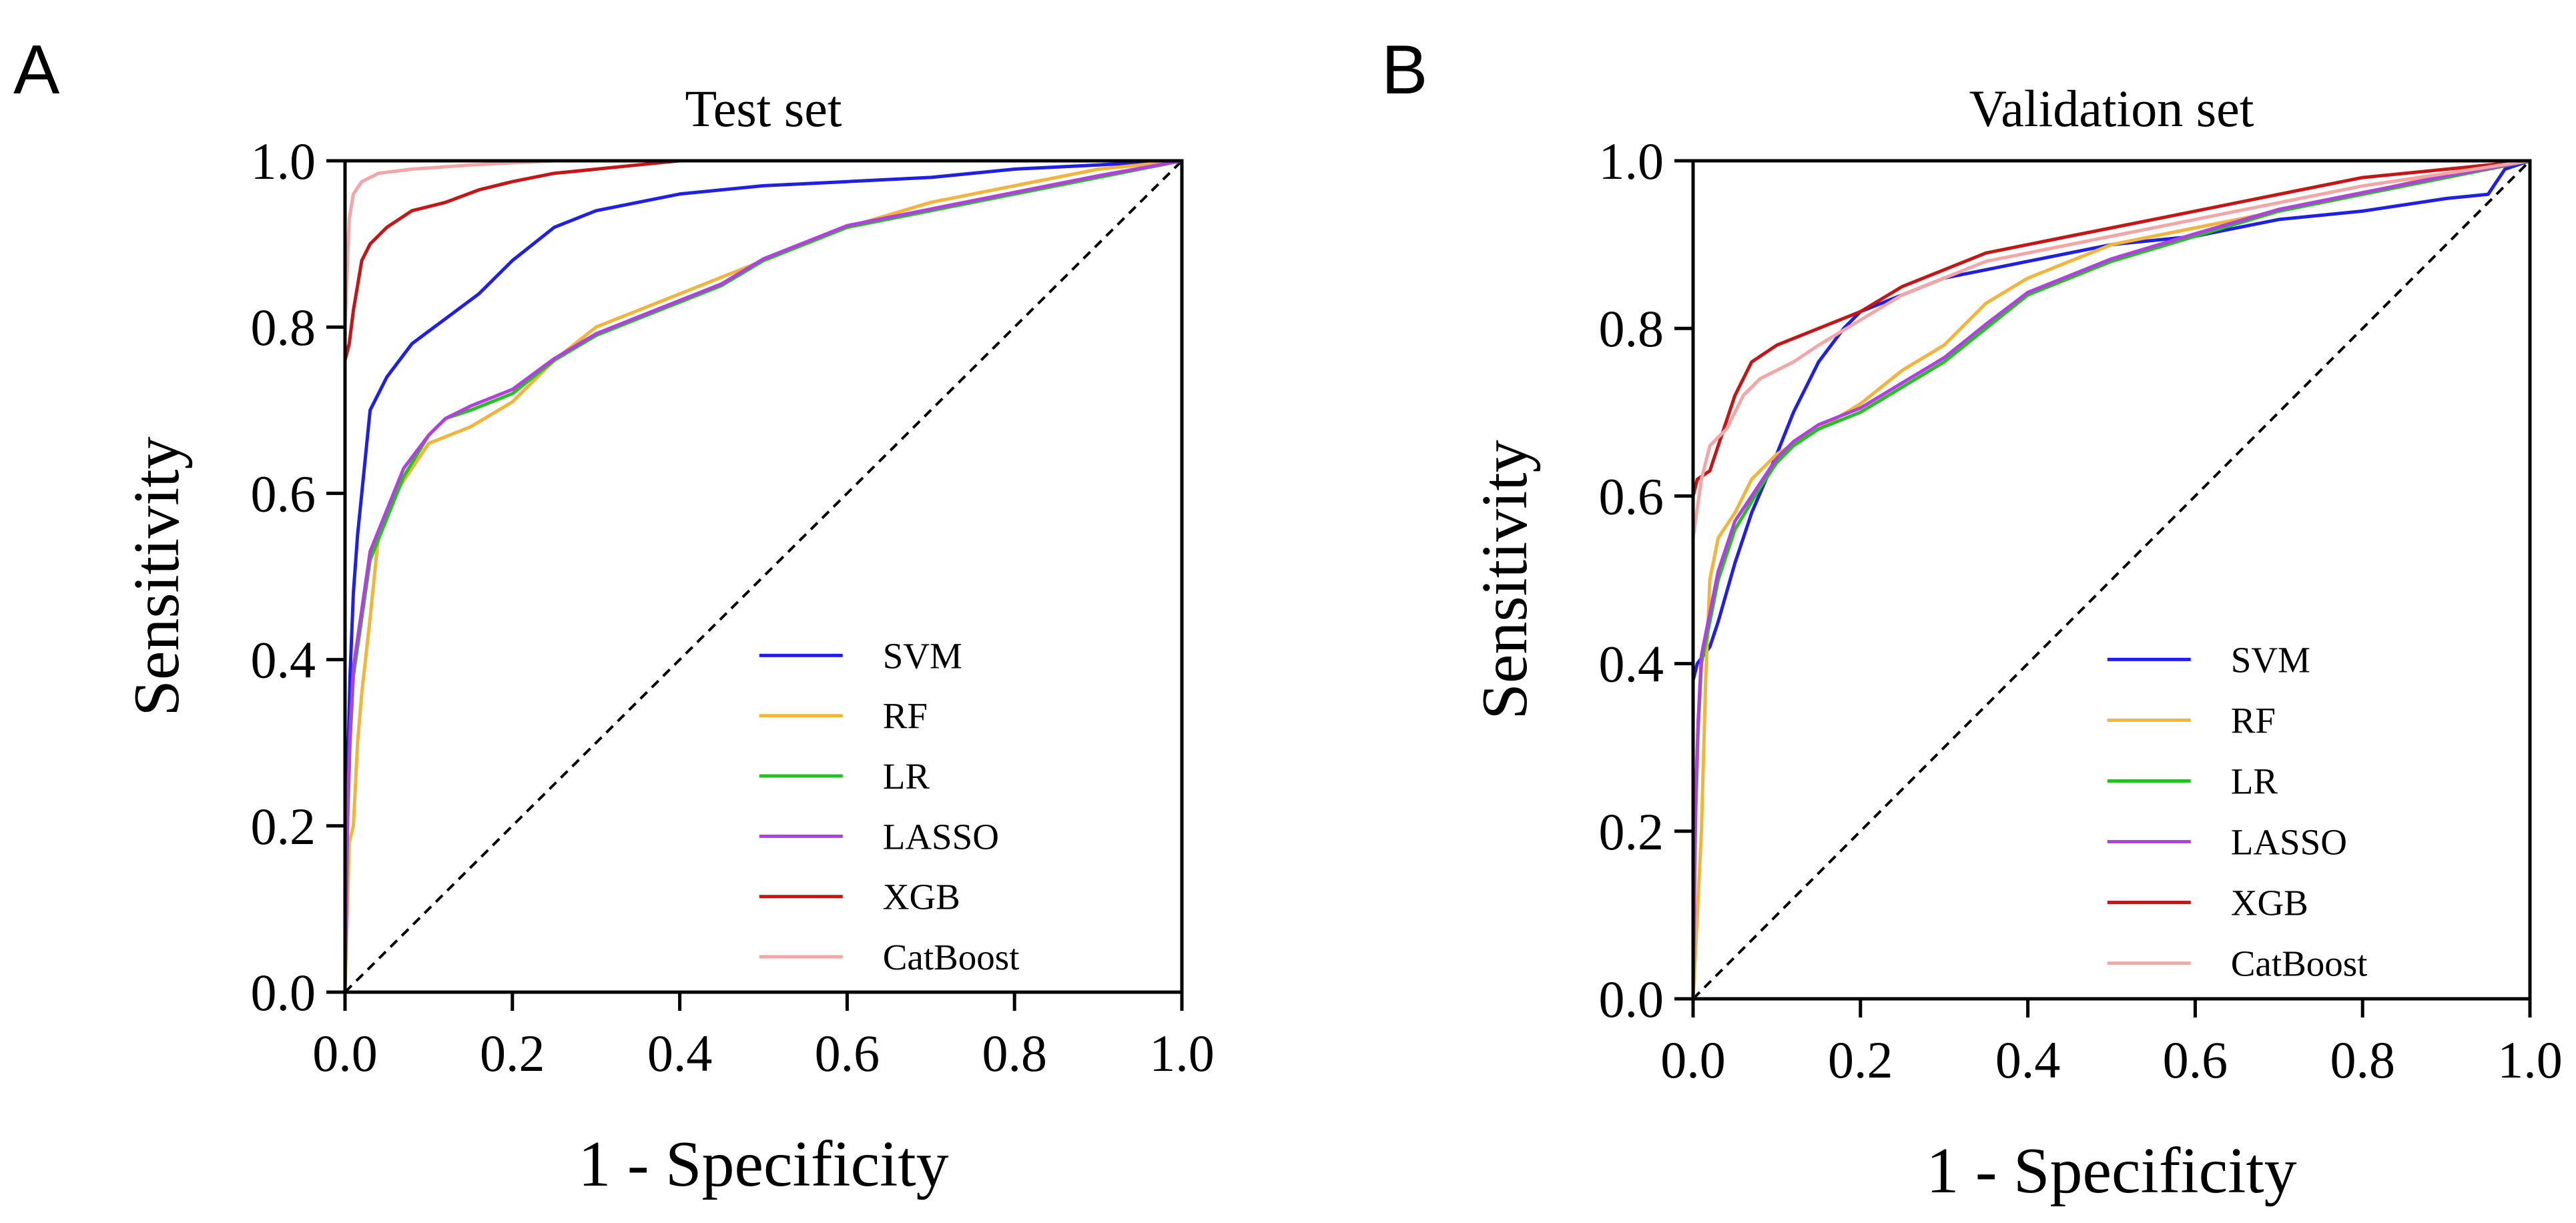 The image size is (2576, 1223). What do you see at coordinates (763, 108) in the screenshot?
I see `chart-title: Test set` at bounding box center [763, 108].